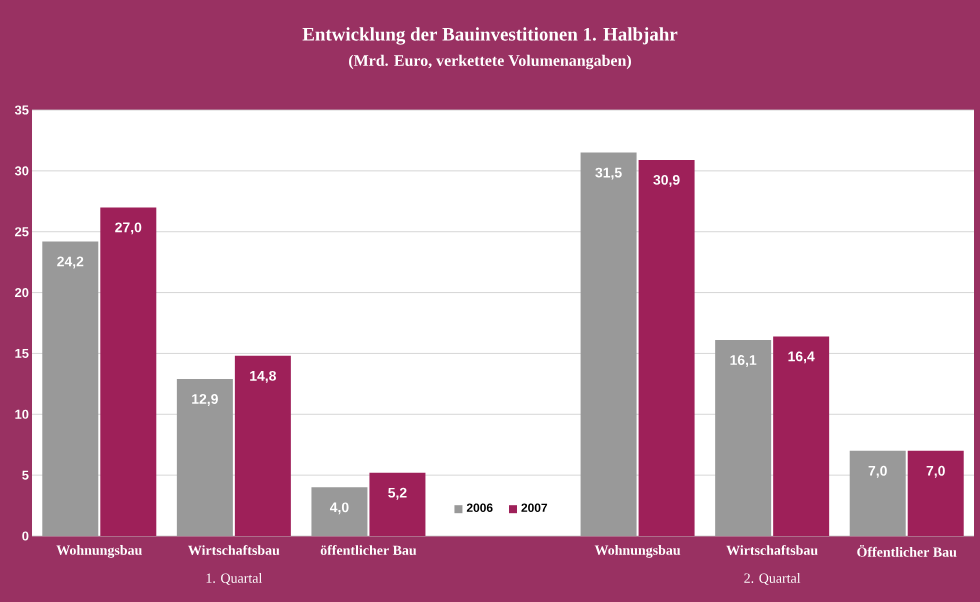 This screenshot has width=980, height=602. What do you see at coordinates (490, 36) in the screenshot?
I see `chart-title: Entwicklung der Bauinvestitionen 1. Halbjahr` at bounding box center [490, 36].